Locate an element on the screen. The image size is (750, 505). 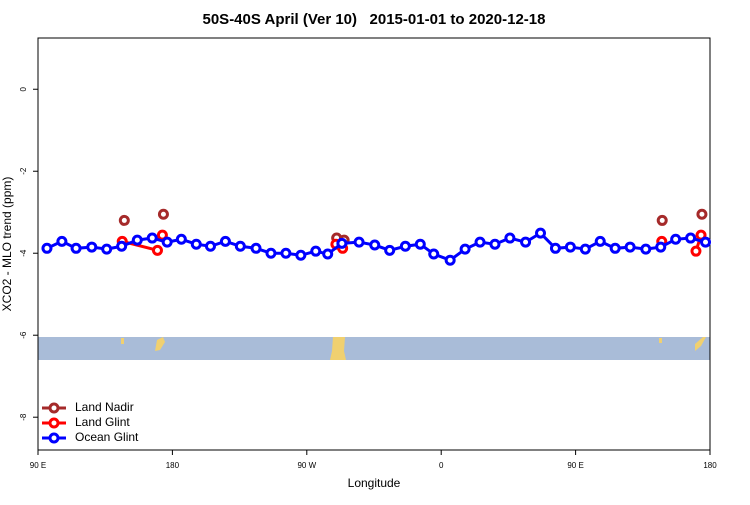
x-tick-label: 0 is located at coordinates (441, 465).